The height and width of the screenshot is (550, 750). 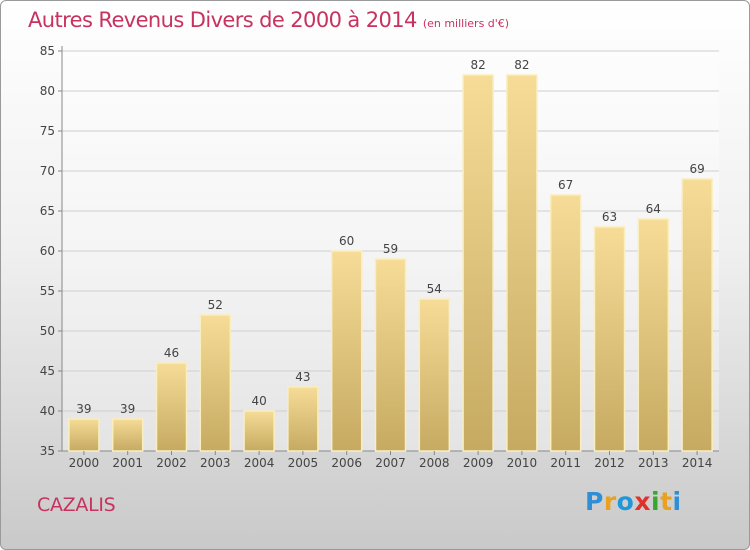 I want to click on y-tick-label: 75, so click(x=47, y=131).